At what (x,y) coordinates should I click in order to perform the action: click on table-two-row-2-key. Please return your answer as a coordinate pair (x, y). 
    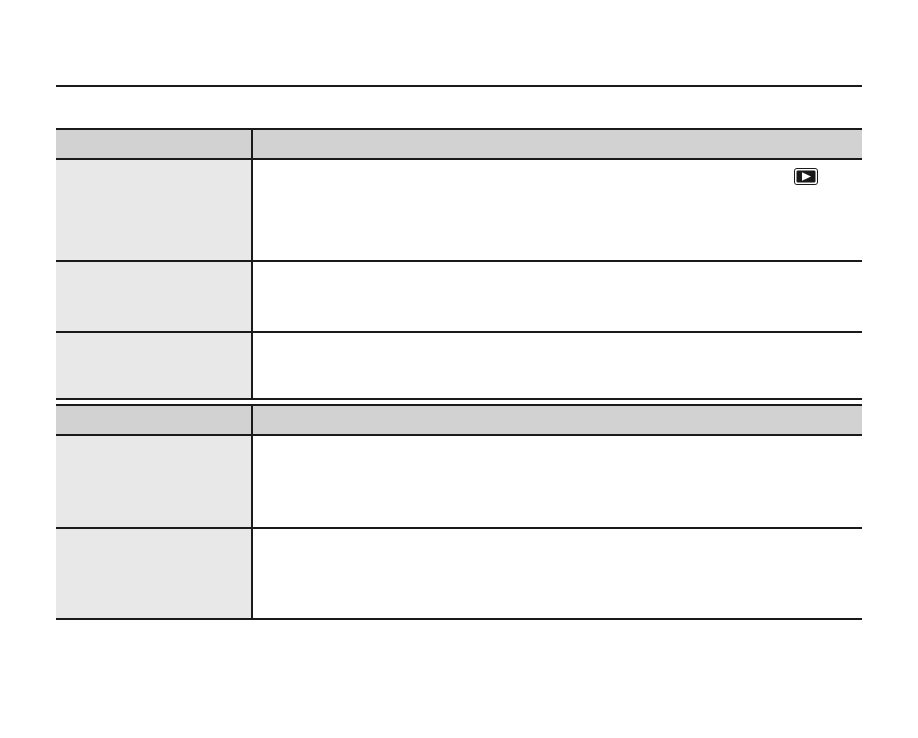
    Looking at the image, I should click on (154, 573).